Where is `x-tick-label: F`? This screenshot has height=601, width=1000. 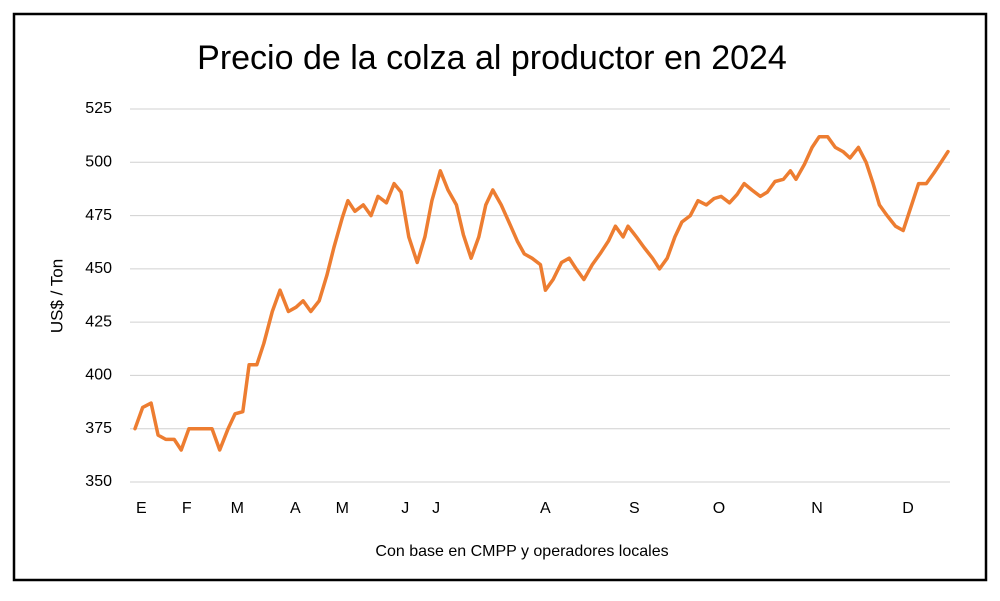
x-tick-label: F is located at coordinates (187, 508).